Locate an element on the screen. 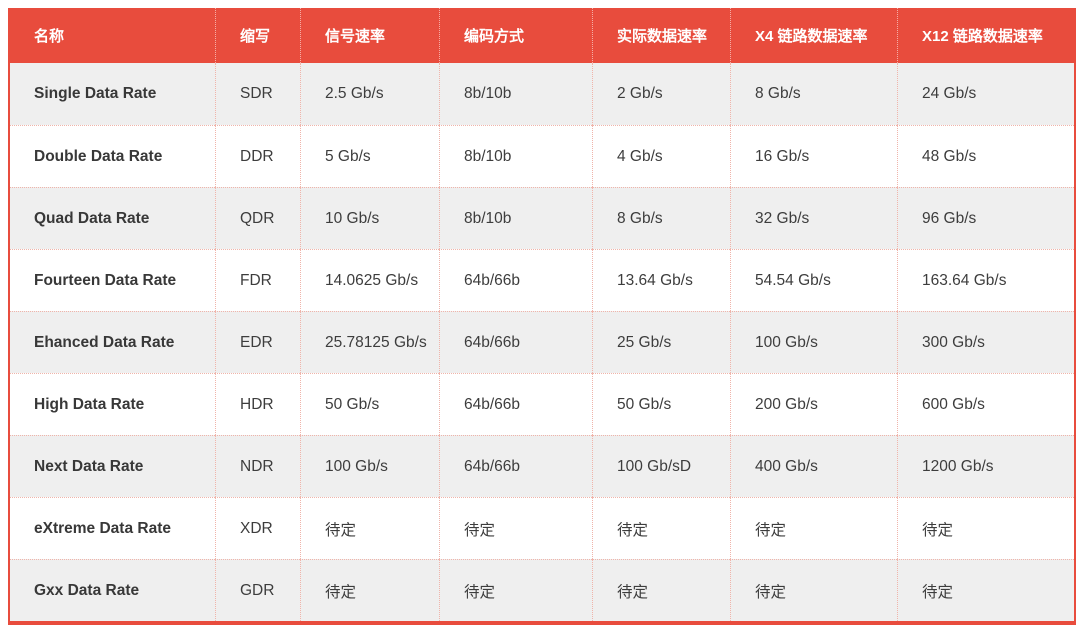  data-cell: 300 Gb/s is located at coordinates (985, 342).